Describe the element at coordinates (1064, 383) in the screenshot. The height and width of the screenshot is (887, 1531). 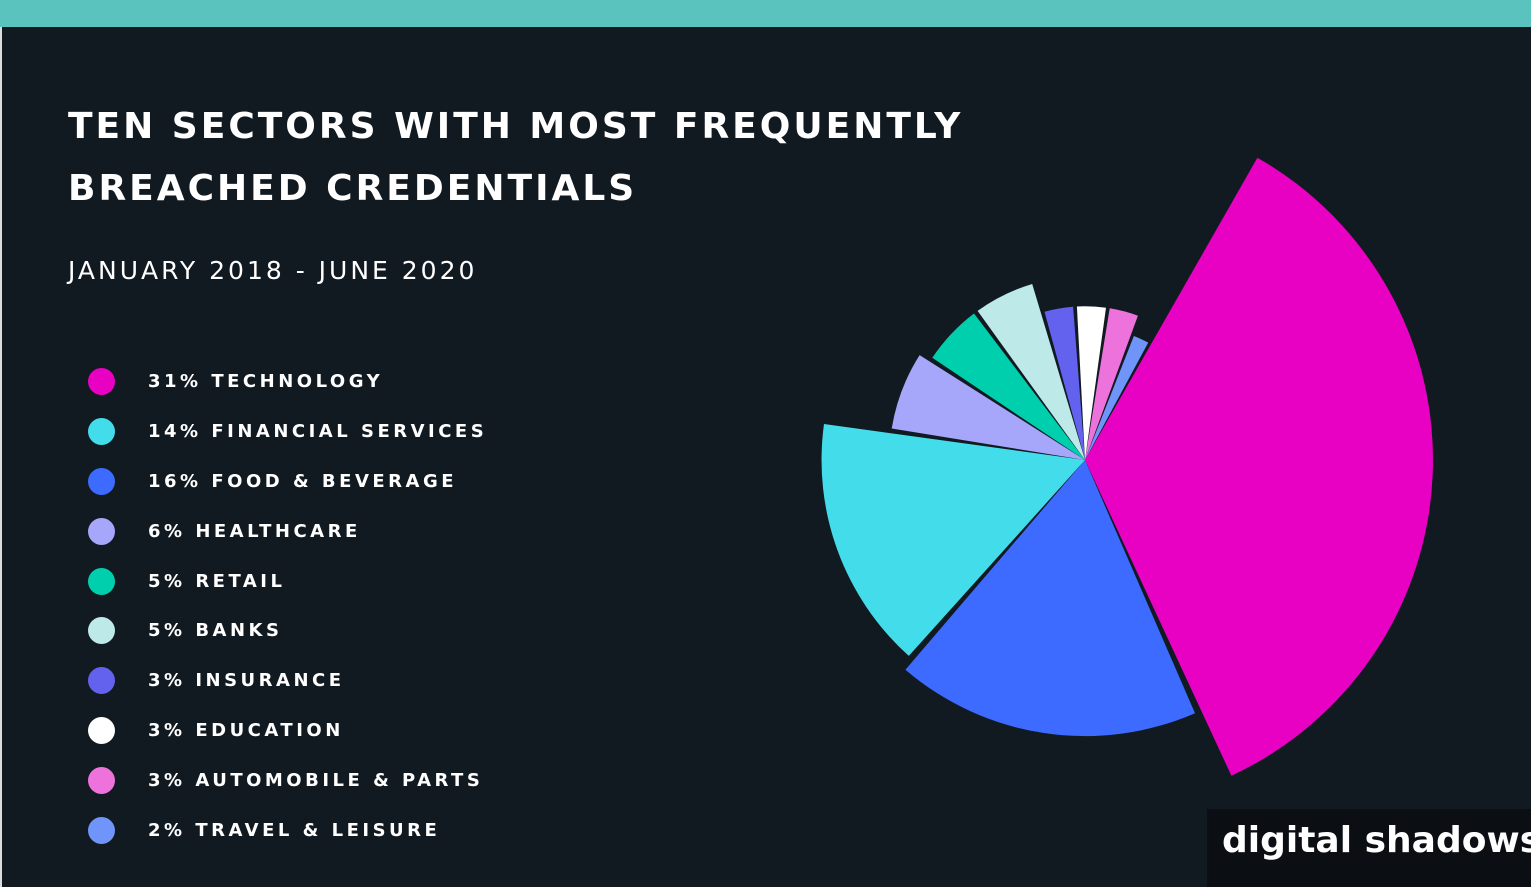
I see `slice-insurance` at that location.